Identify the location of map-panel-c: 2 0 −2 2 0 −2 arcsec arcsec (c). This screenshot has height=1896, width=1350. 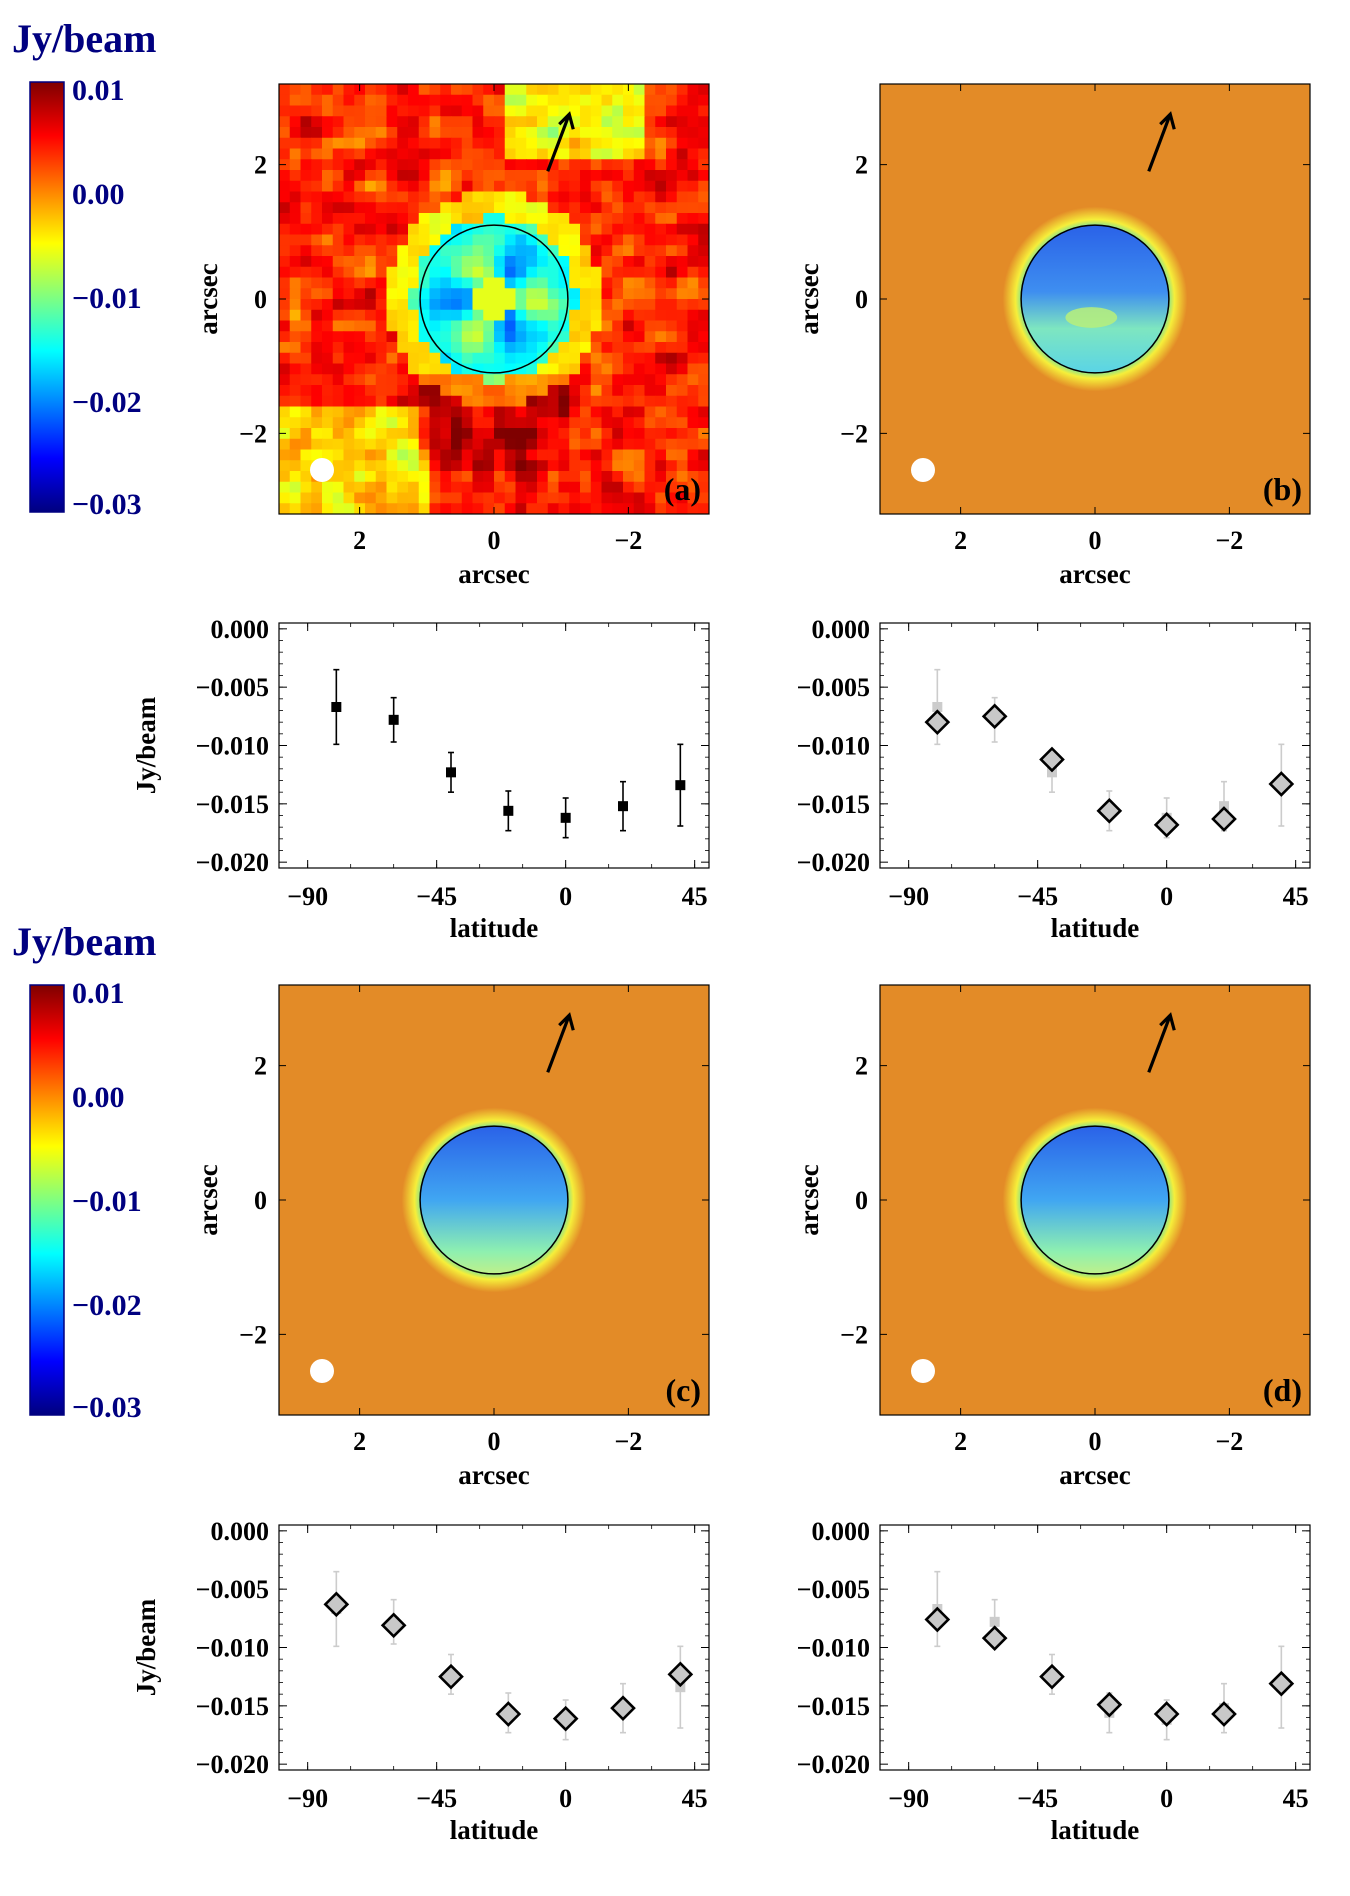
(451, 1237).